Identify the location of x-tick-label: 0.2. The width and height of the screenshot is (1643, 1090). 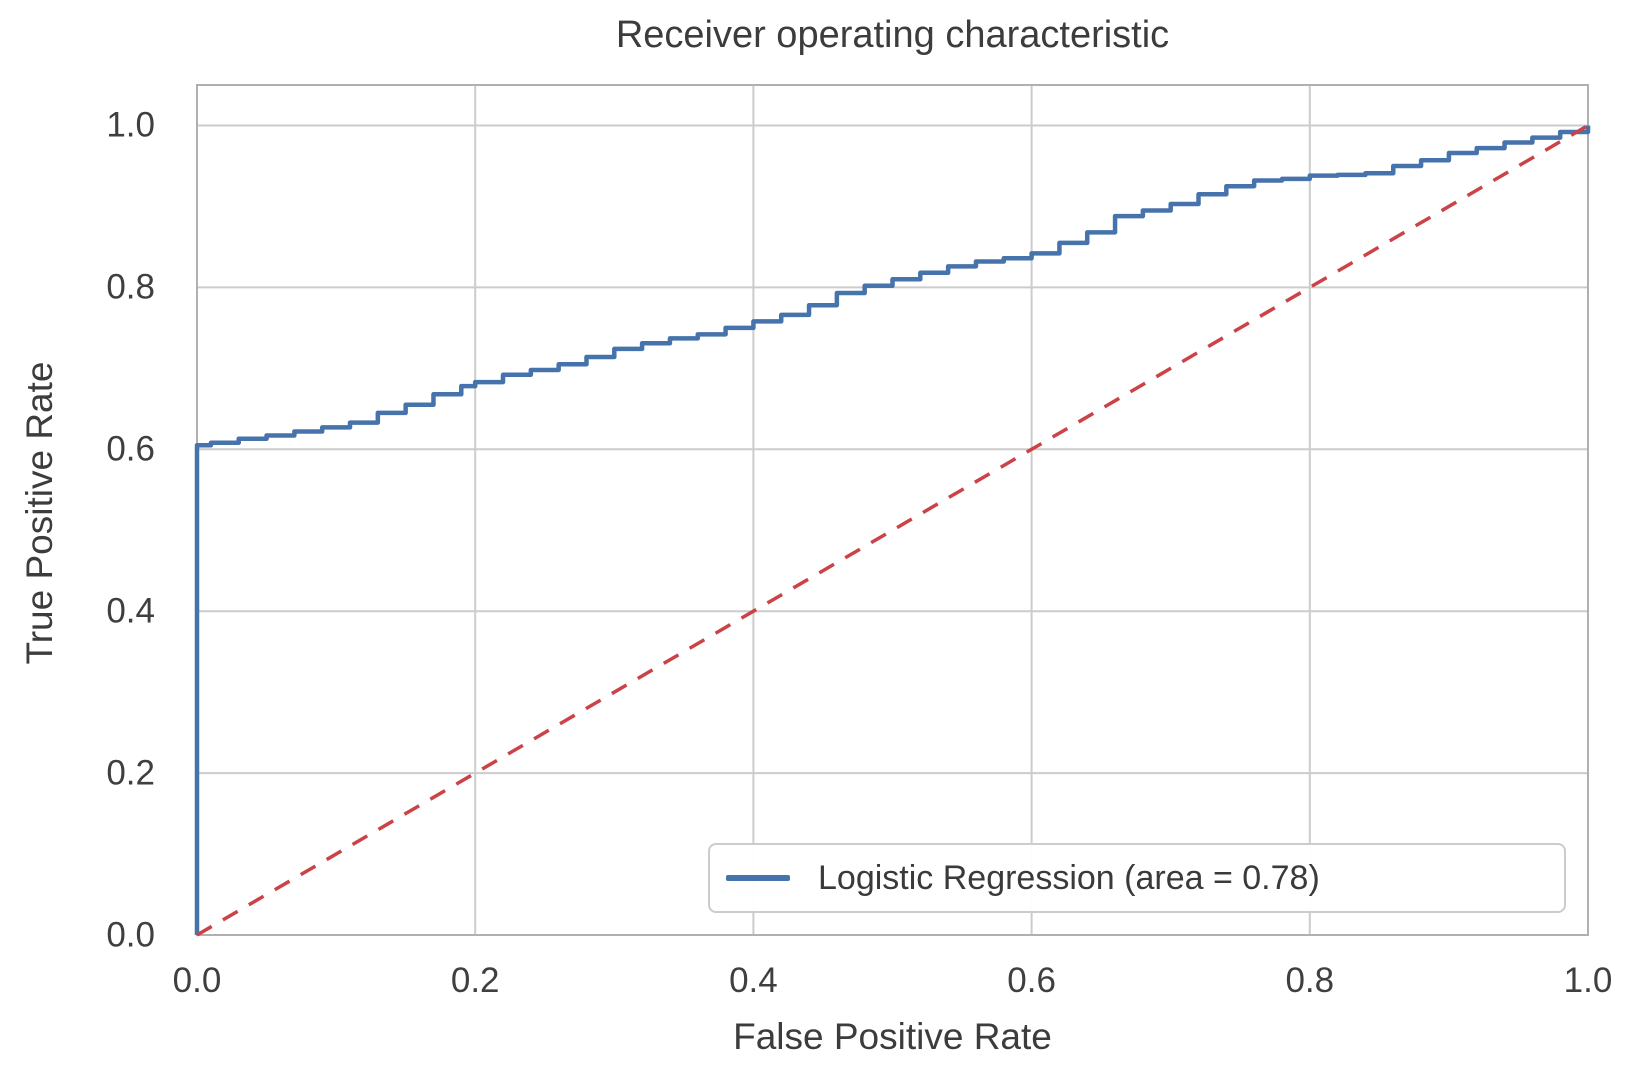
(475, 980).